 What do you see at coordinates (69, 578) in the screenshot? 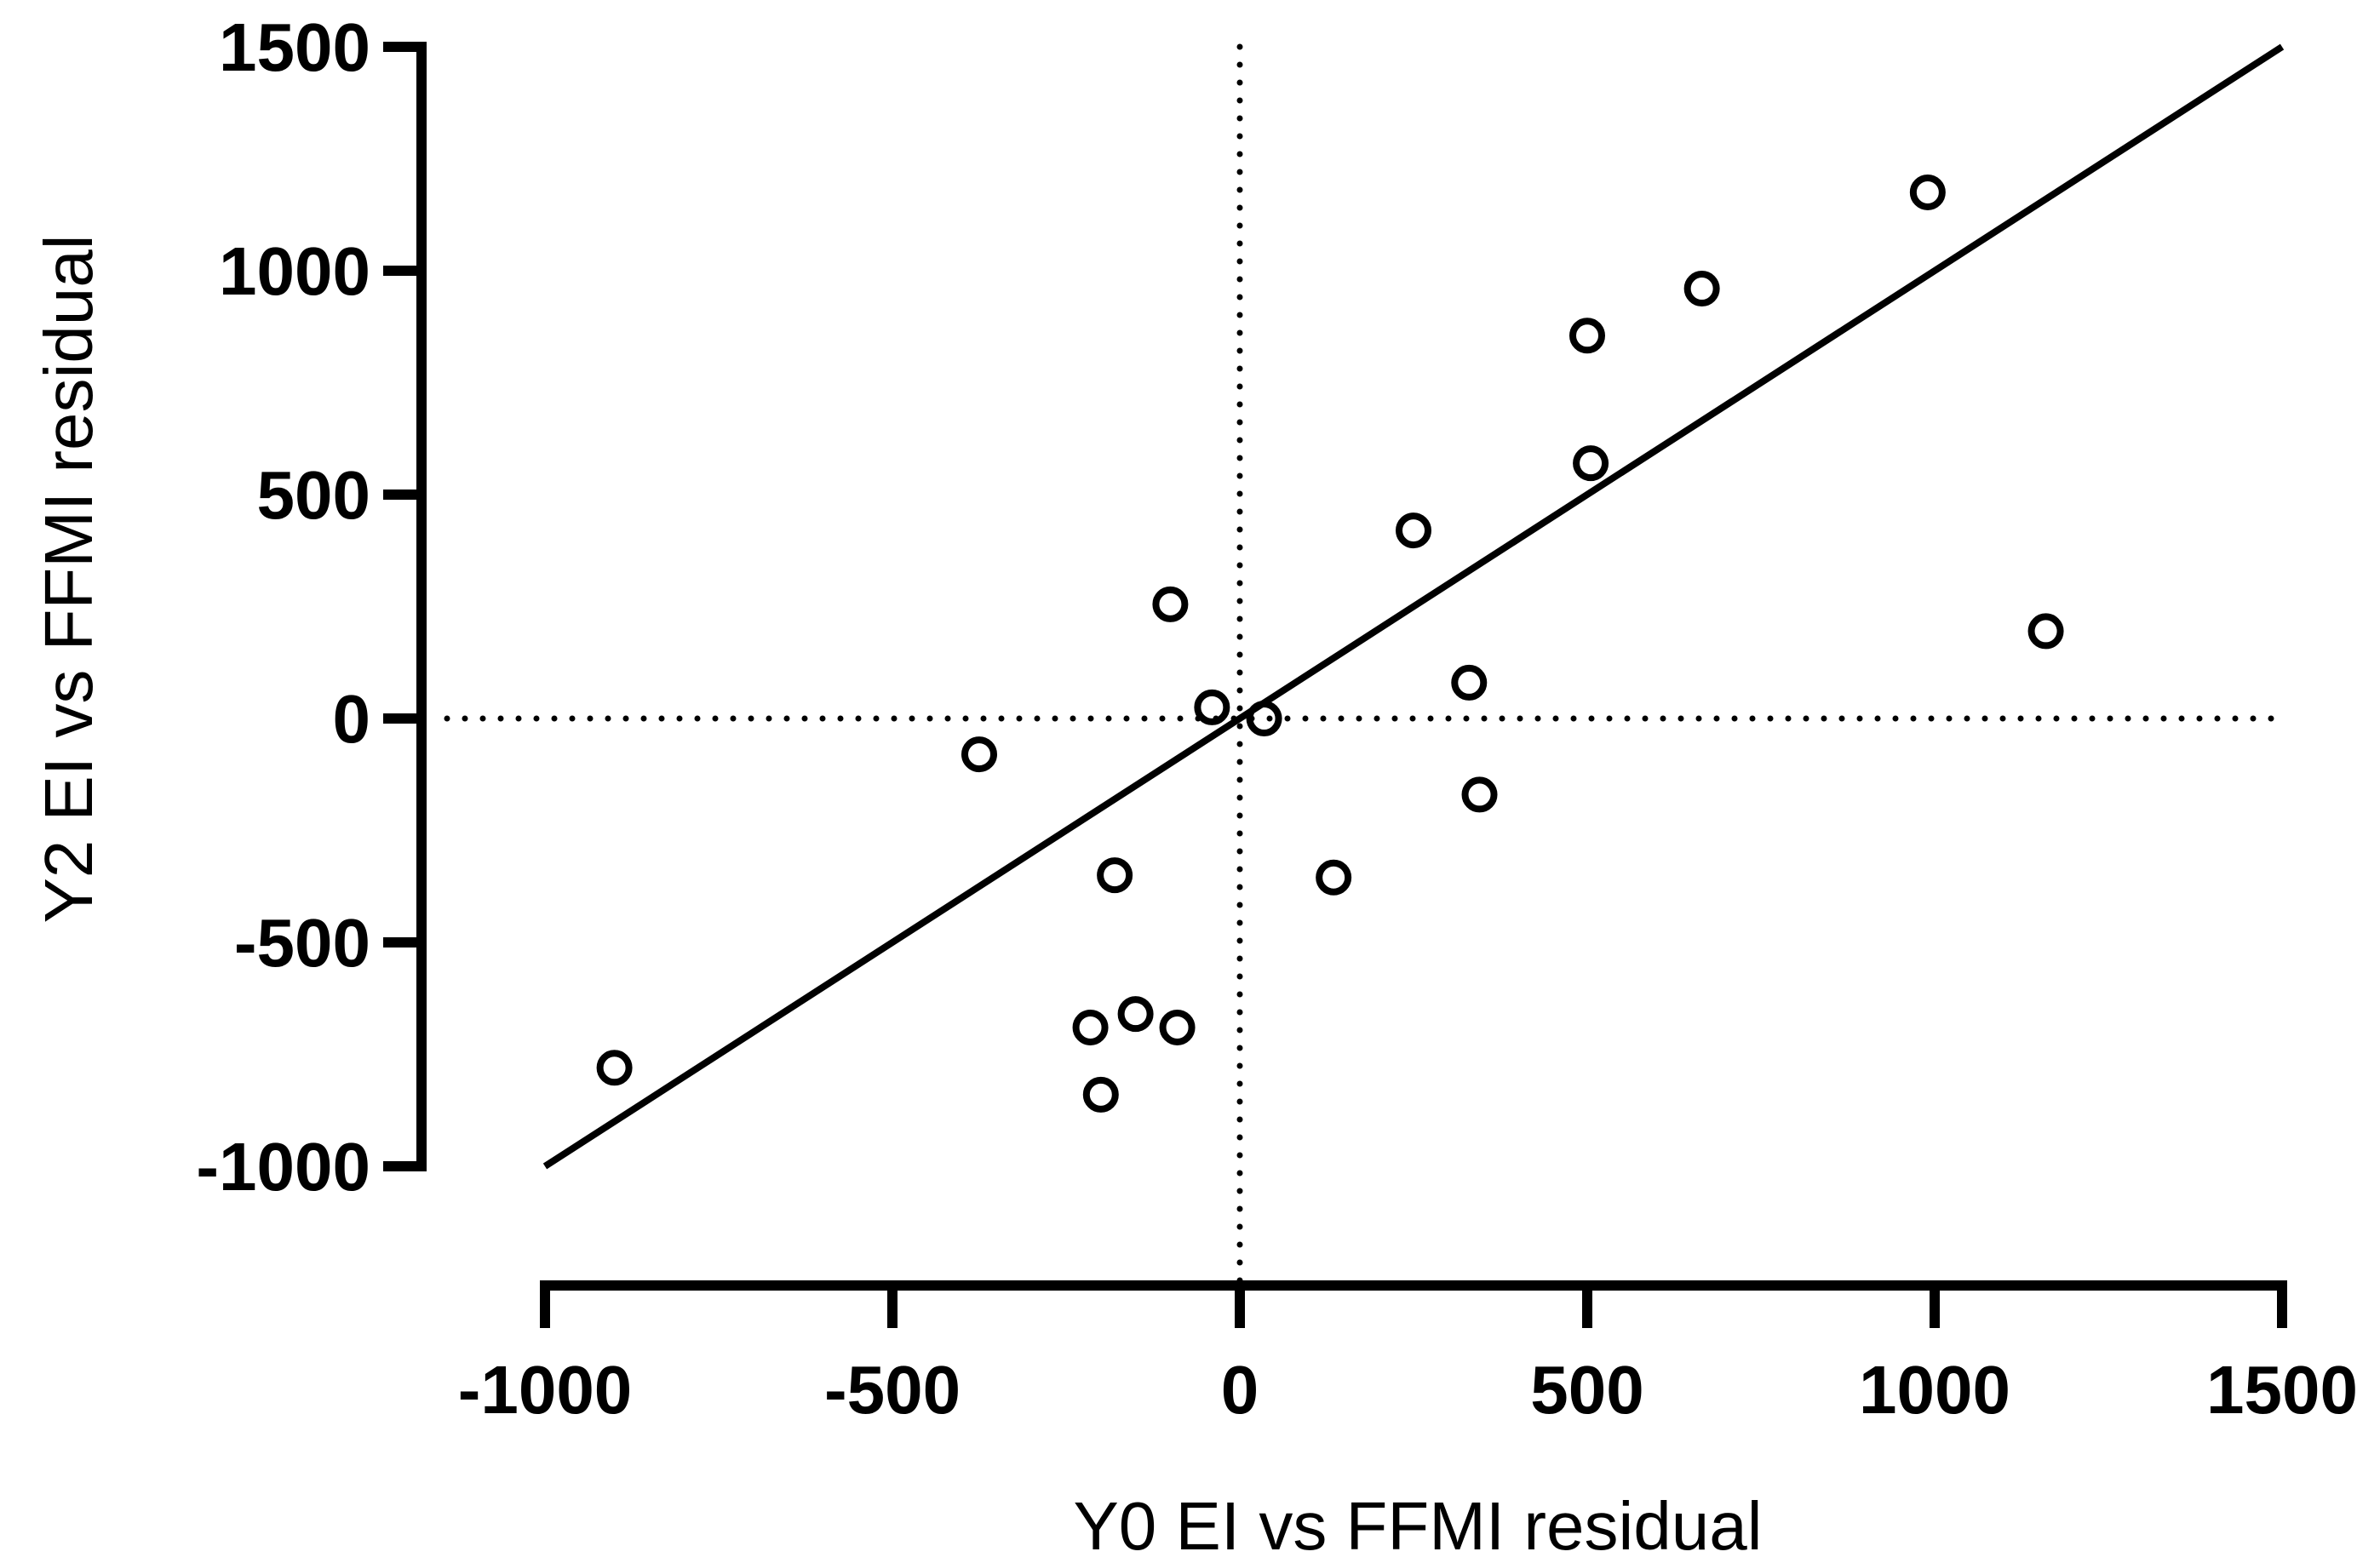
I see `y-axis-title: Y2 EI vs FFMI residual` at bounding box center [69, 578].